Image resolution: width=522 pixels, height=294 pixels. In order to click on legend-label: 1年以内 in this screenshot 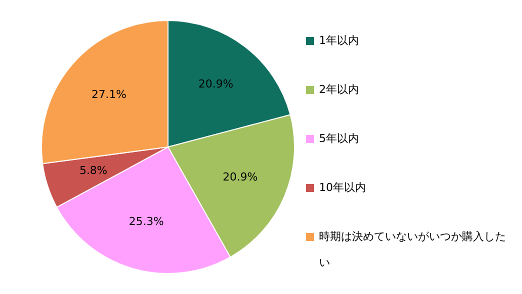, I will do `click(339, 41)`.